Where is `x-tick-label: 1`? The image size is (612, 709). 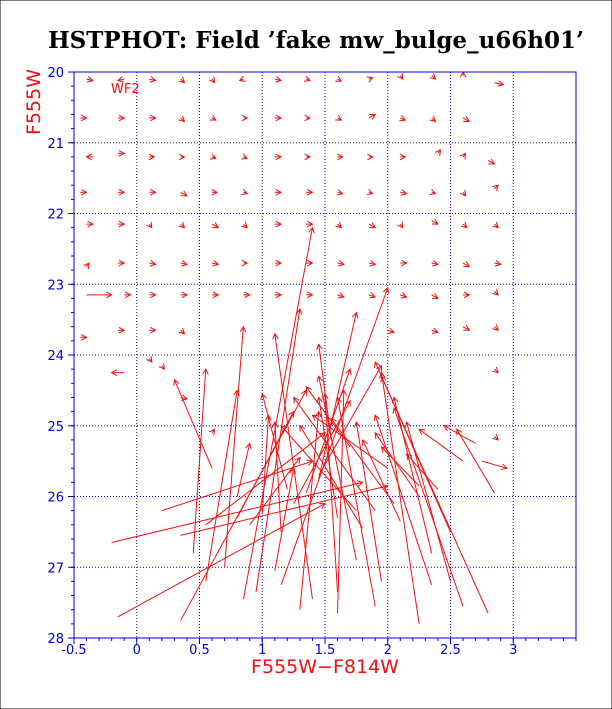 x-tick-label: 1 is located at coordinates (262, 650).